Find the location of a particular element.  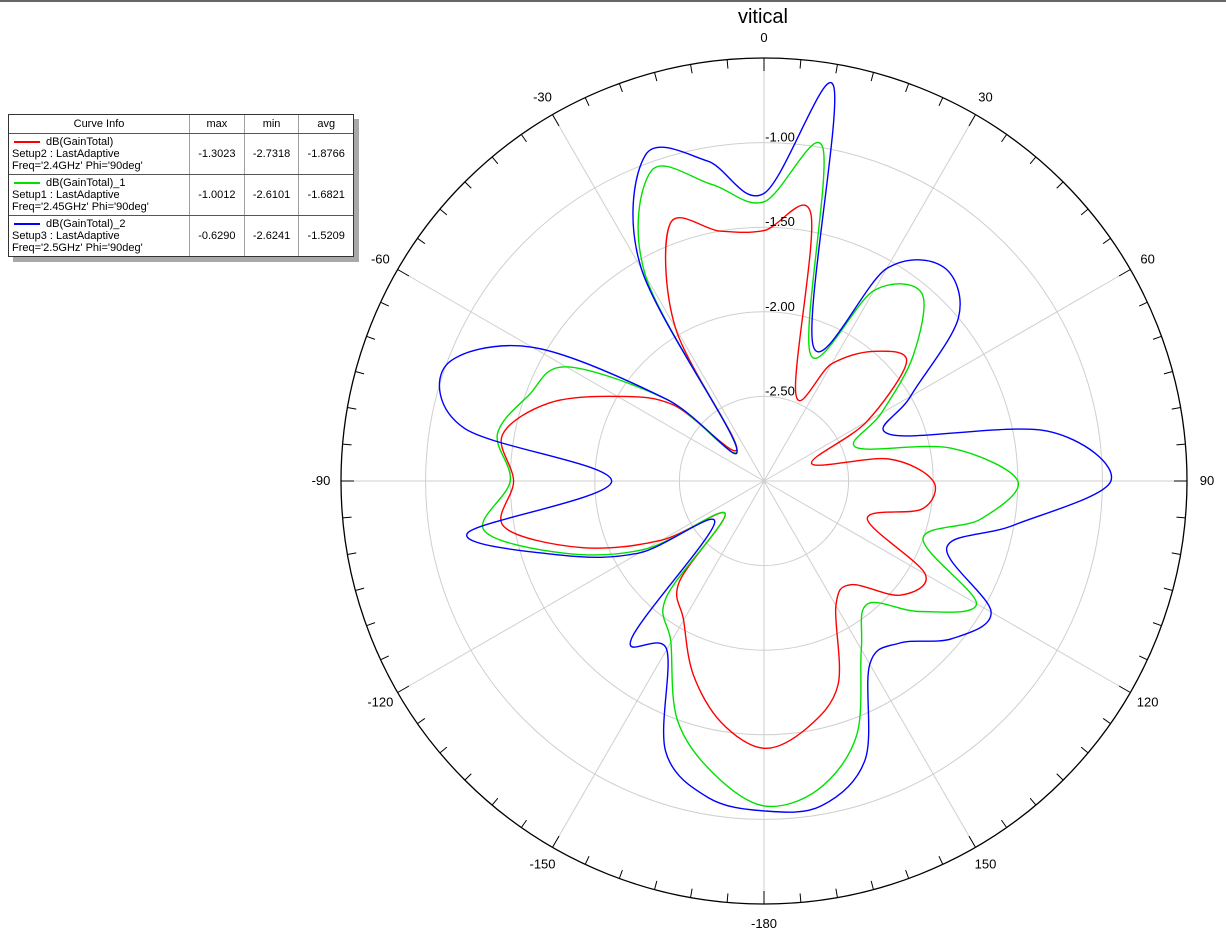

radial-tick-label: -1.50 is located at coordinates (780, 221).